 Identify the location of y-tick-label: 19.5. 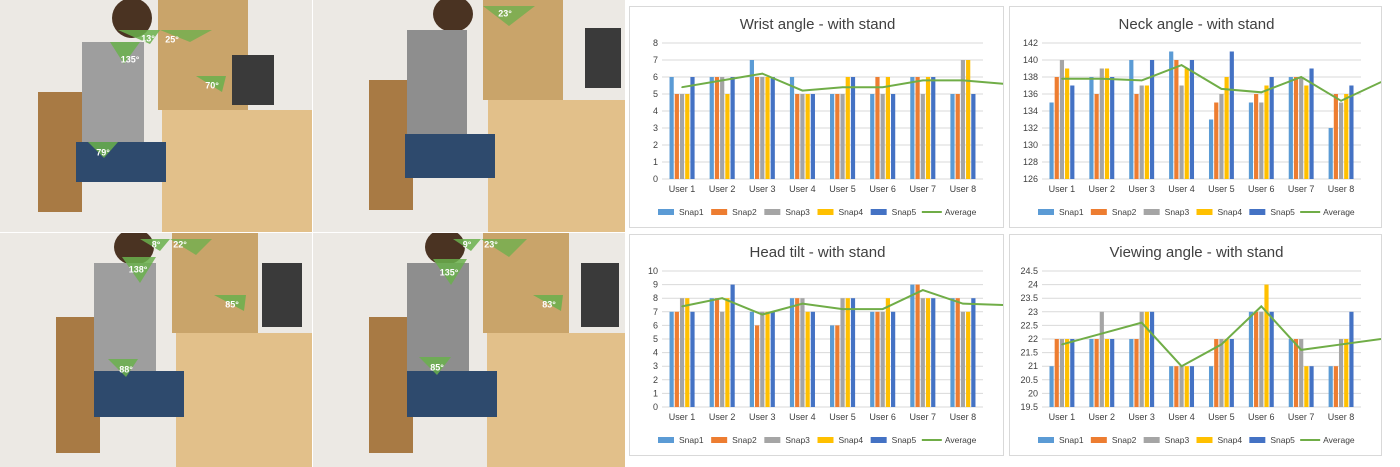
(1029, 407).